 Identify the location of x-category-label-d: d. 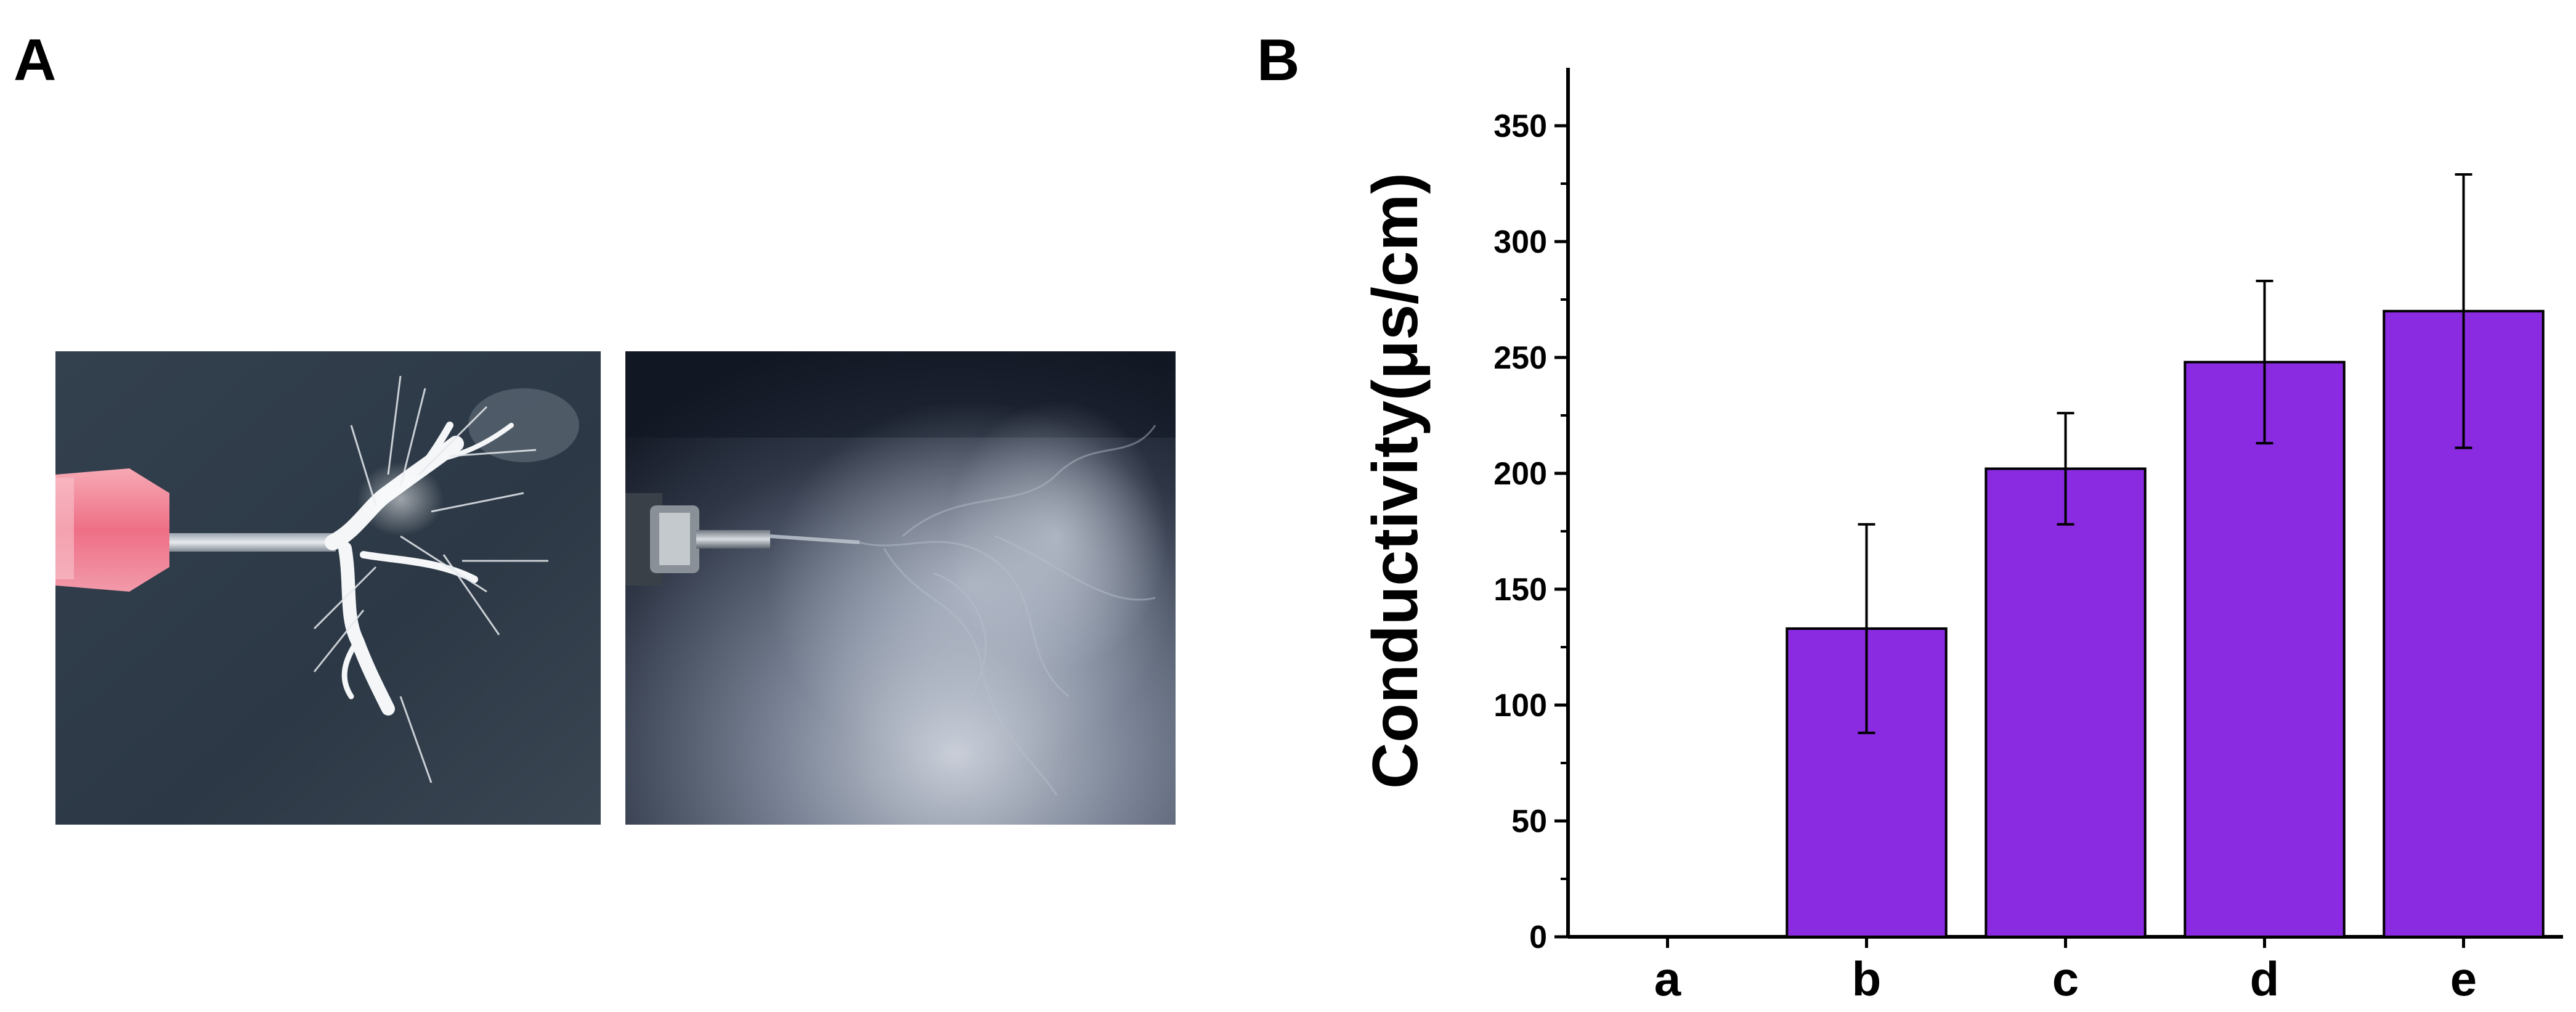
(2265, 979).